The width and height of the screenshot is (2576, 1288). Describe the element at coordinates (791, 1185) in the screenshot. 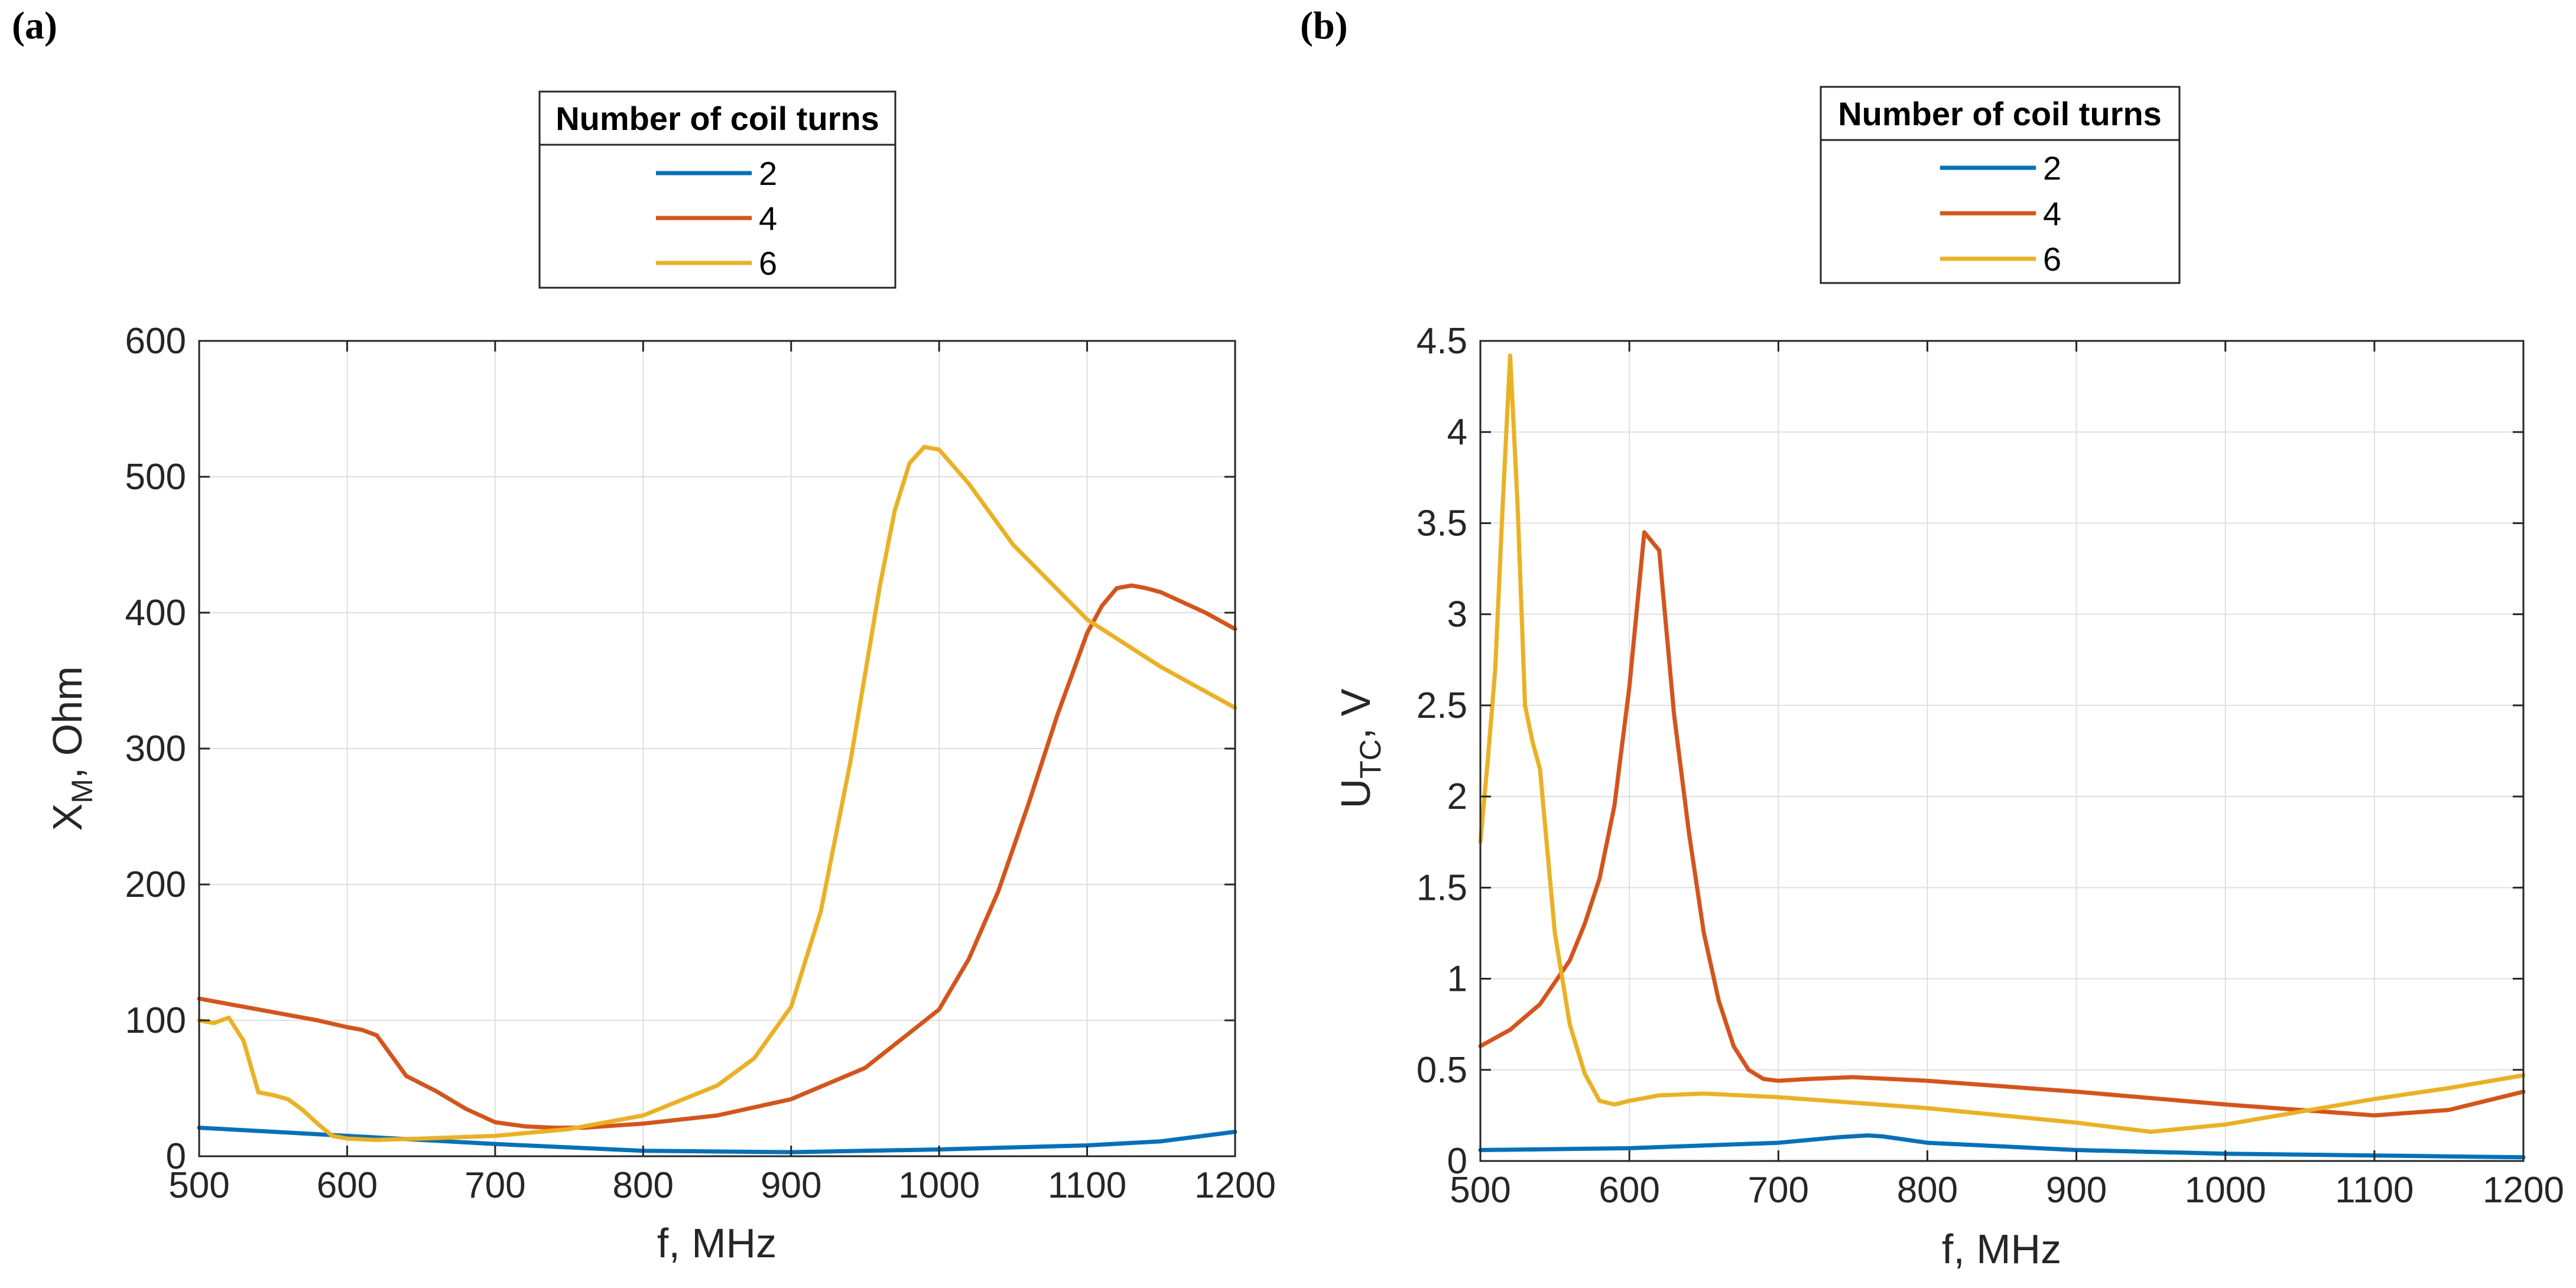

I see `x-tick-label-a: 900` at that location.